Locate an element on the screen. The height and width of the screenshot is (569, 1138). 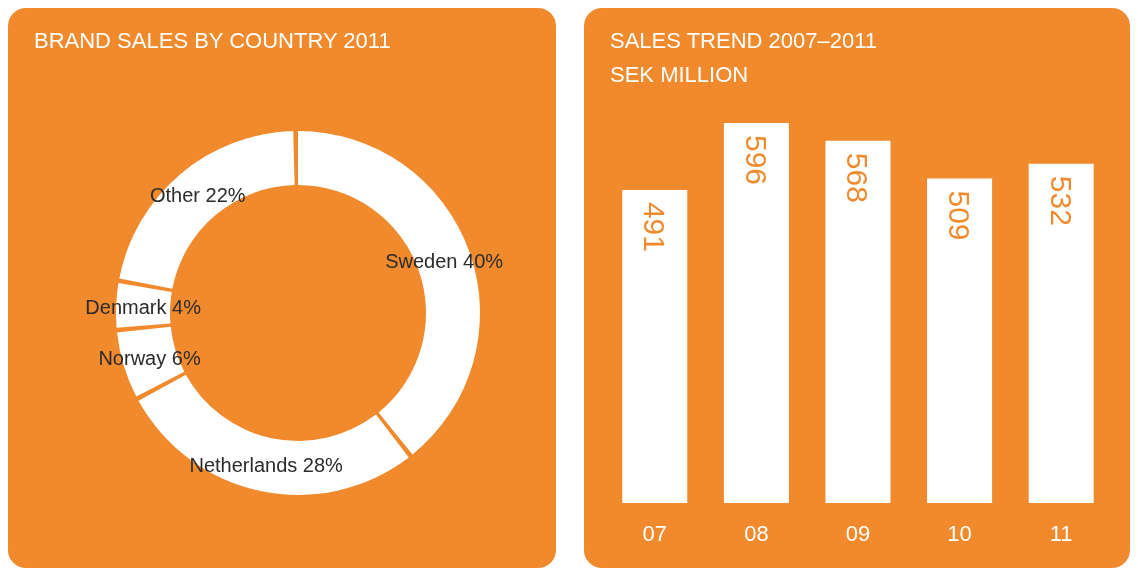
chart-title: BRAND SALES BY COUNTRY 2011 is located at coordinates (212, 41).